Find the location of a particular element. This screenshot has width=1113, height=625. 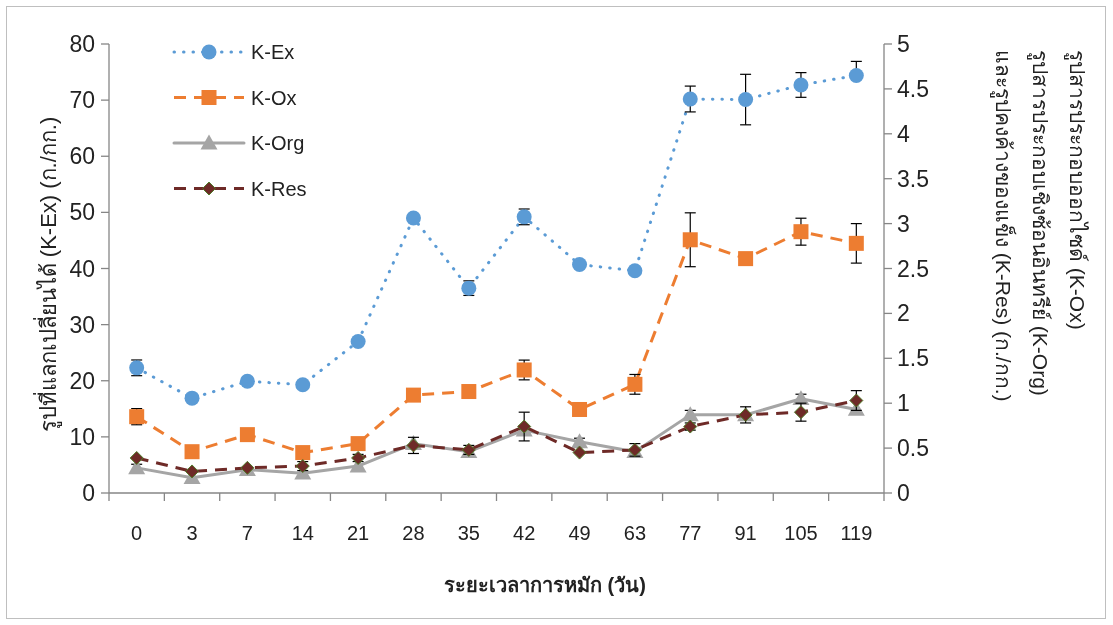

x-tick-label: 105 is located at coordinates (801, 533).